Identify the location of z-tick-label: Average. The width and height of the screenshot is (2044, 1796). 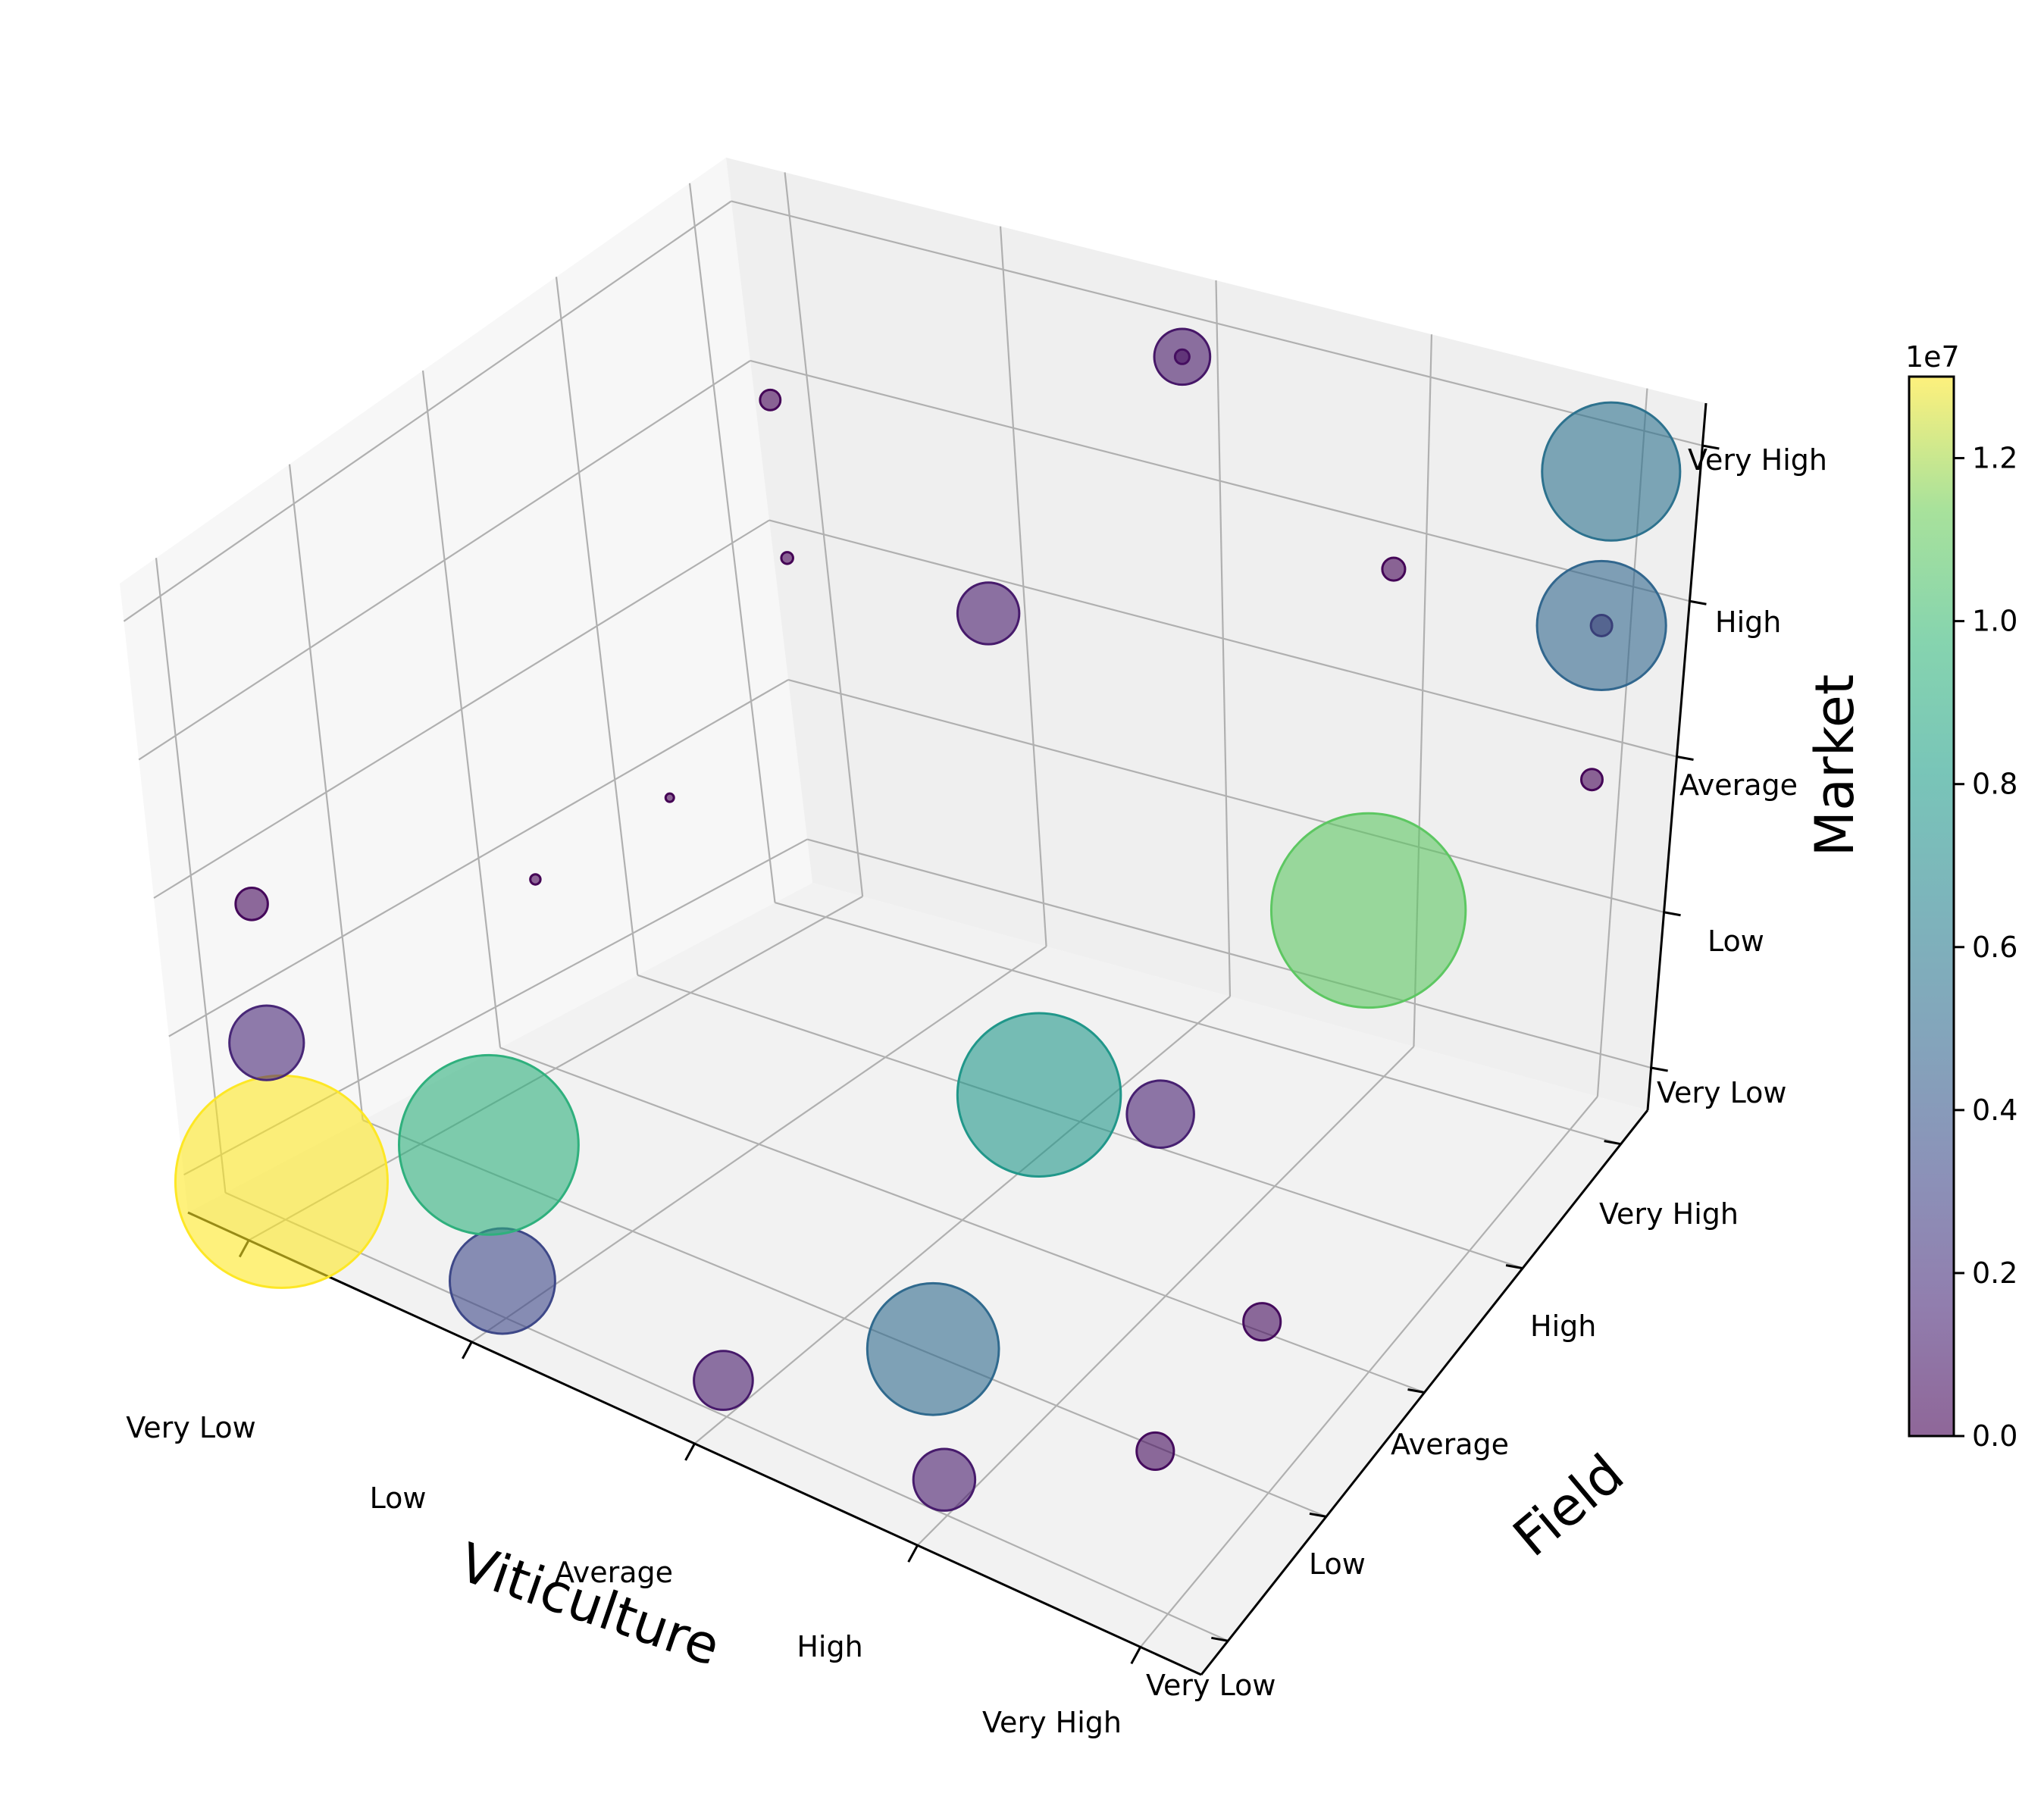
(1738, 785).